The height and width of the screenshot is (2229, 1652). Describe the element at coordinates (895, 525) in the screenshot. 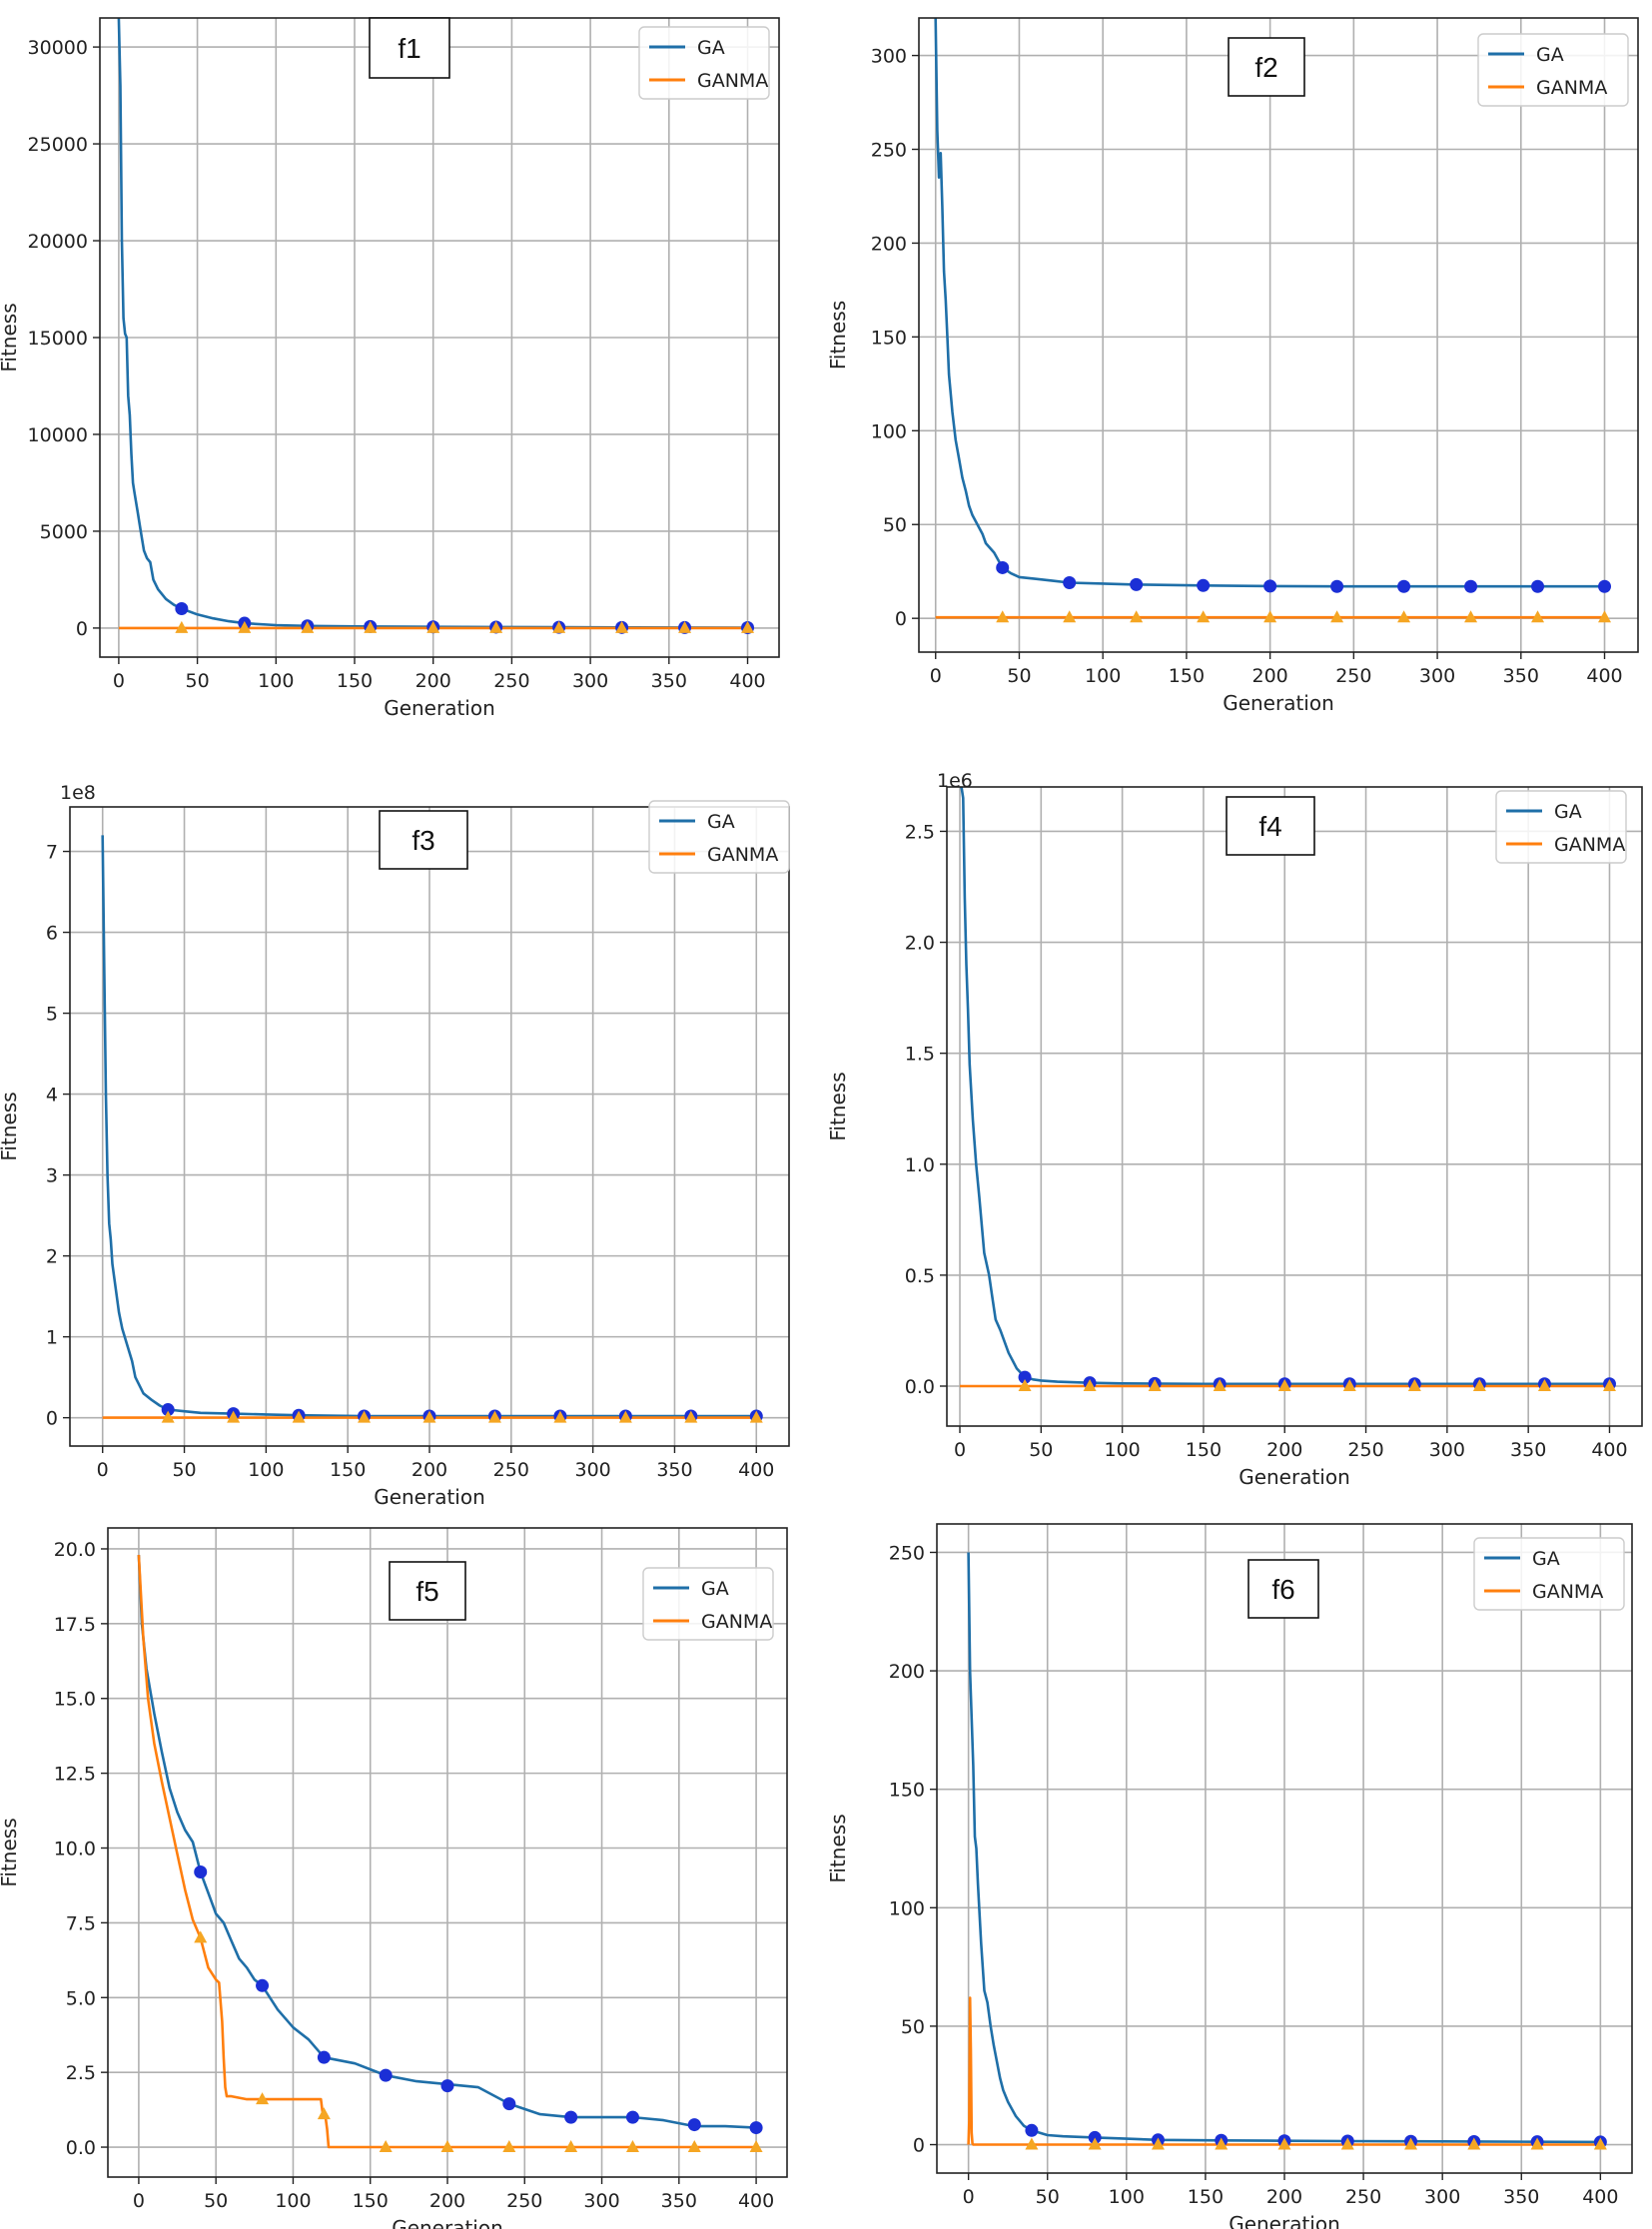

I see `y-tick-label: 50` at that location.